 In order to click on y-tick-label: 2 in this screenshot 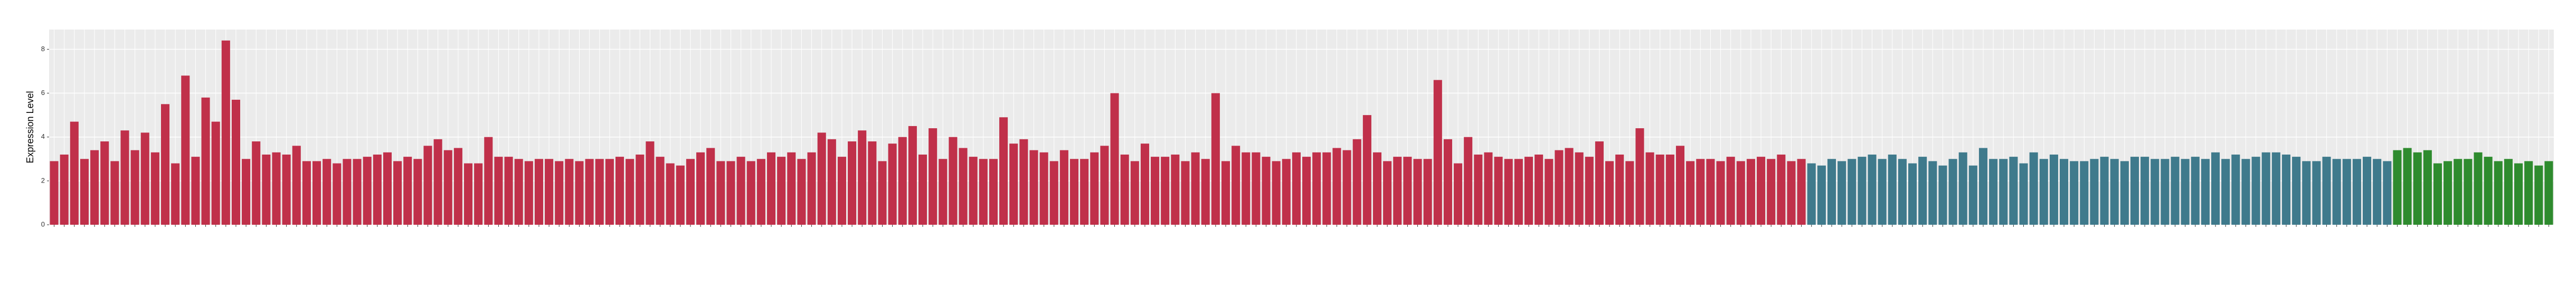, I will do `click(43, 180)`.